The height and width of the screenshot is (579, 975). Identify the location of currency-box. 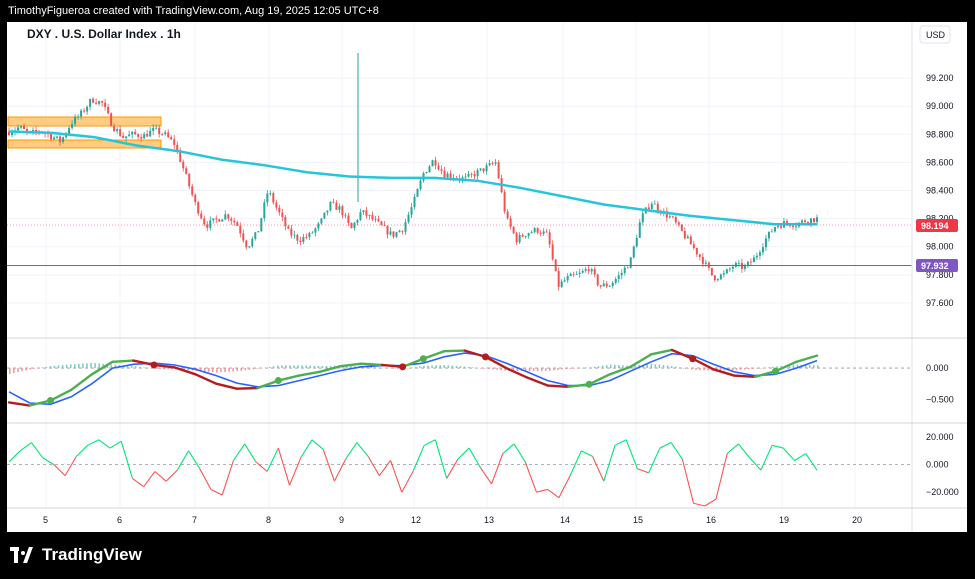
(935, 34).